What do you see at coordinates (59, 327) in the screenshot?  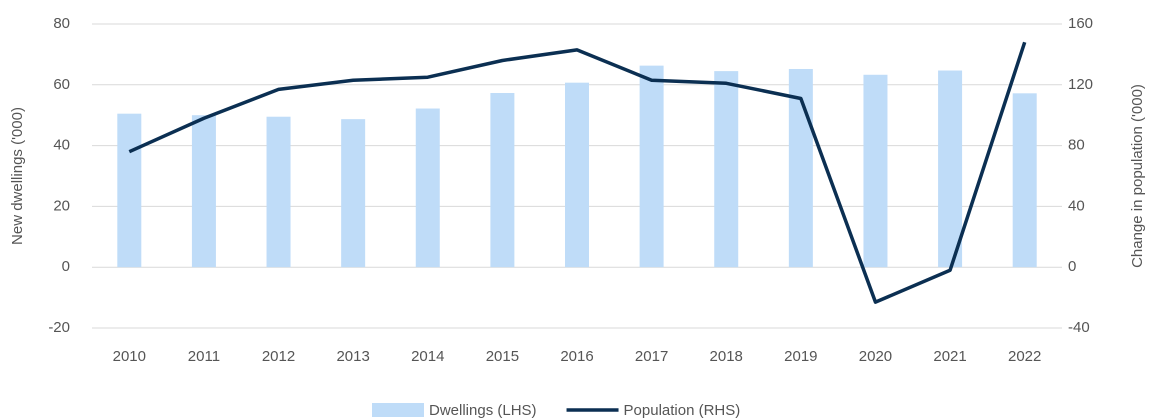 I see `y-tick-label: -20` at bounding box center [59, 327].